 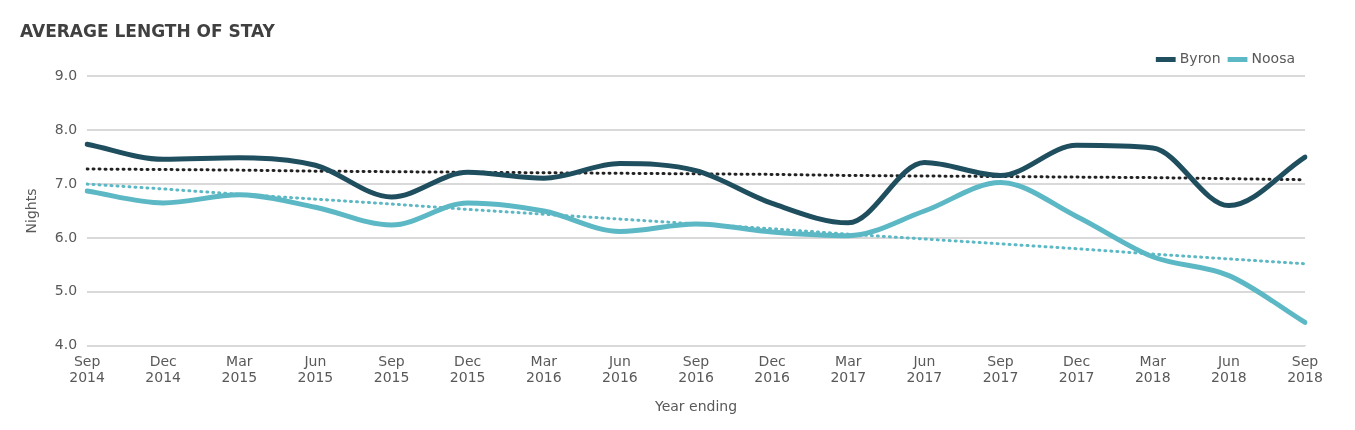 What do you see at coordinates (772, 369) in the screenshot?
I see `x-tick-label: Dec 2016` at bounding box center [772, 369].